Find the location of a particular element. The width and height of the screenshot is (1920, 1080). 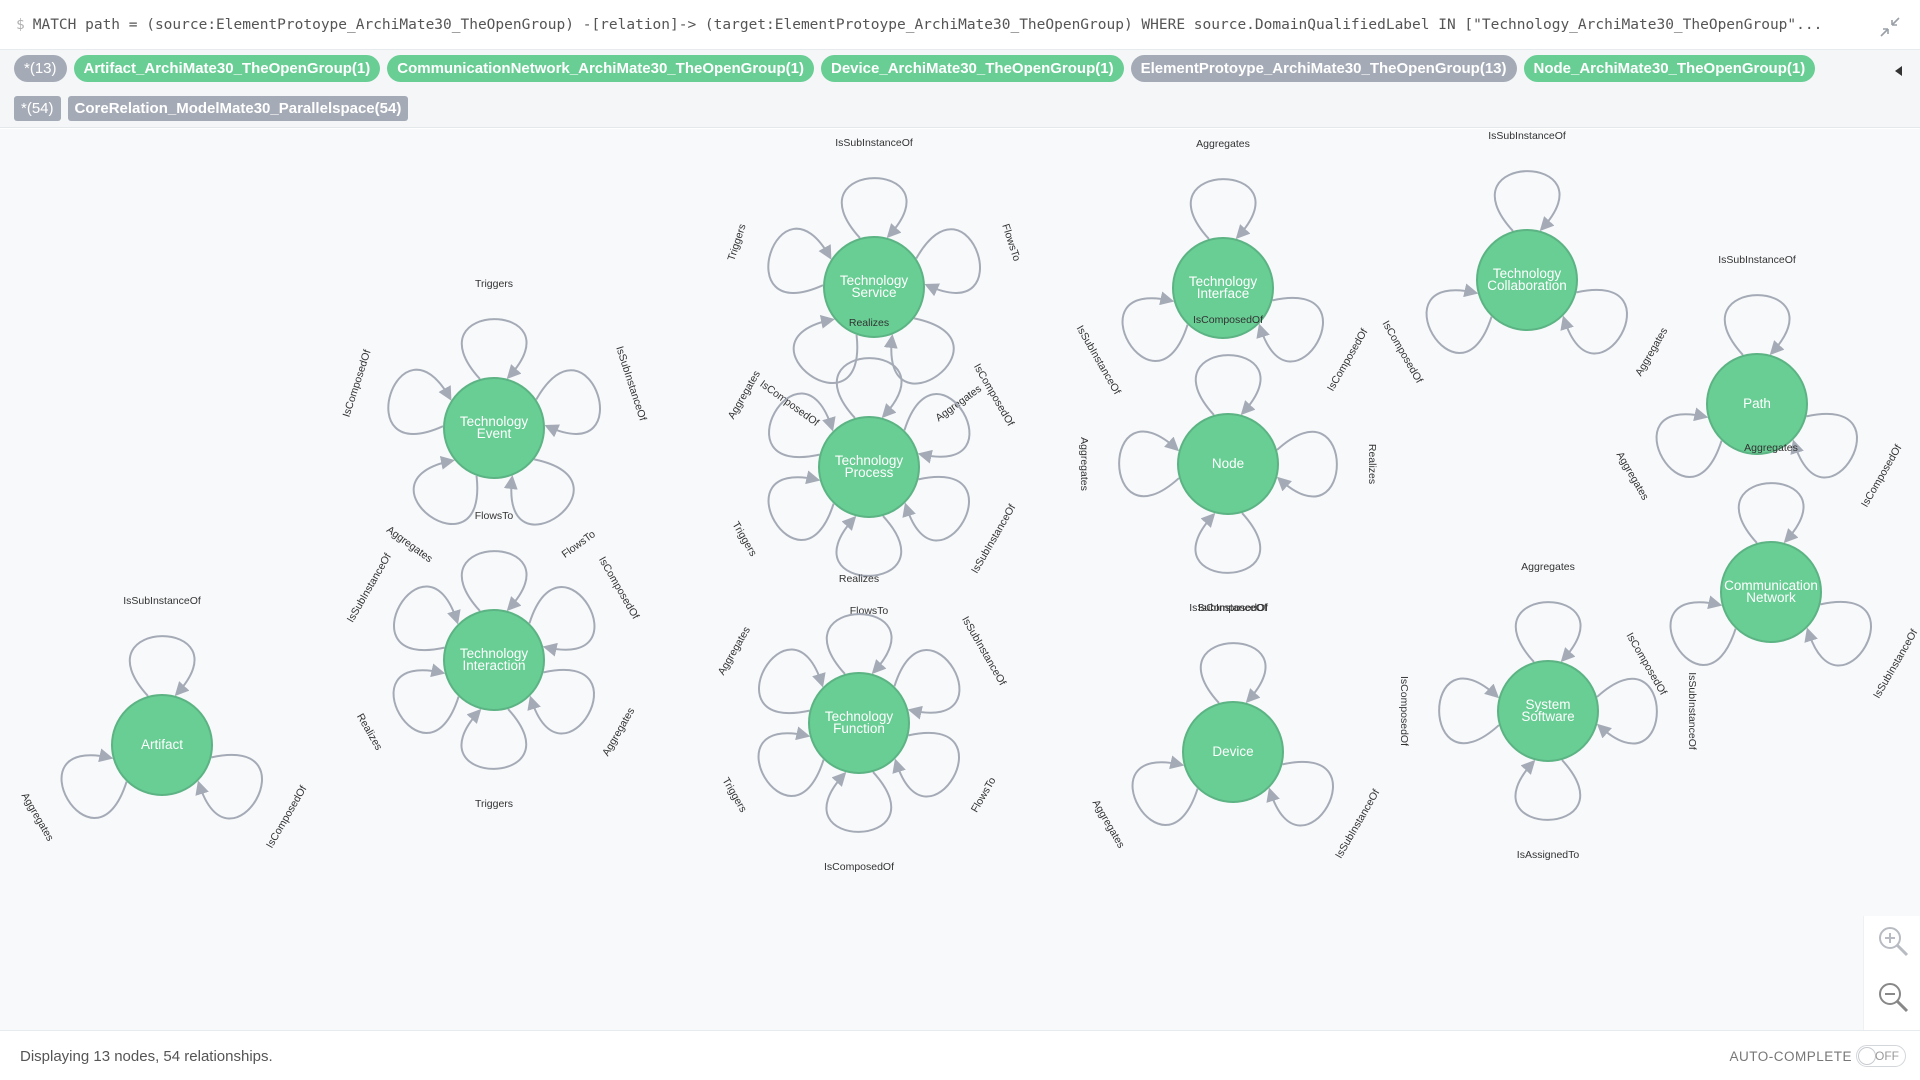

legend-collapse-triangle-icon is located at coordinates (1899, 71).